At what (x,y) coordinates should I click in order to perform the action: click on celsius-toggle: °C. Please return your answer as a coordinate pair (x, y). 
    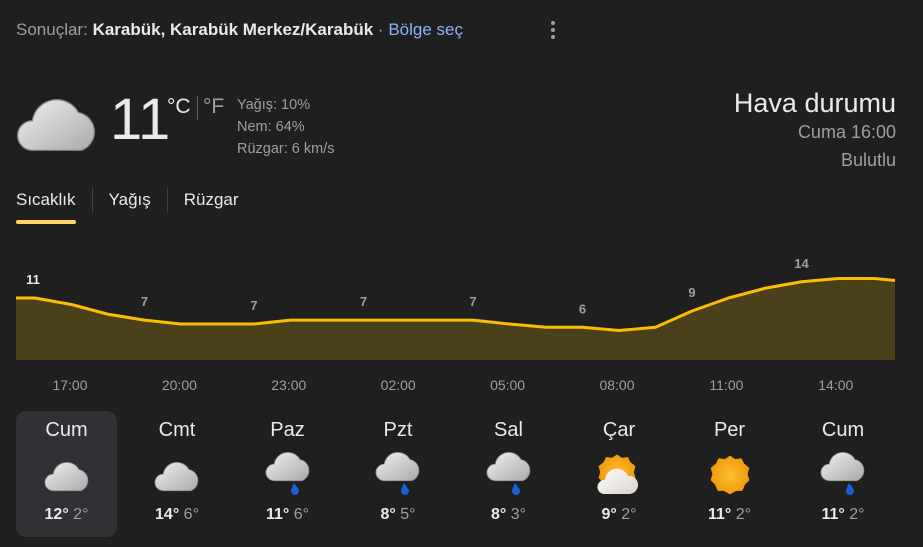
    Looking at the image, I should click on (179, 106).